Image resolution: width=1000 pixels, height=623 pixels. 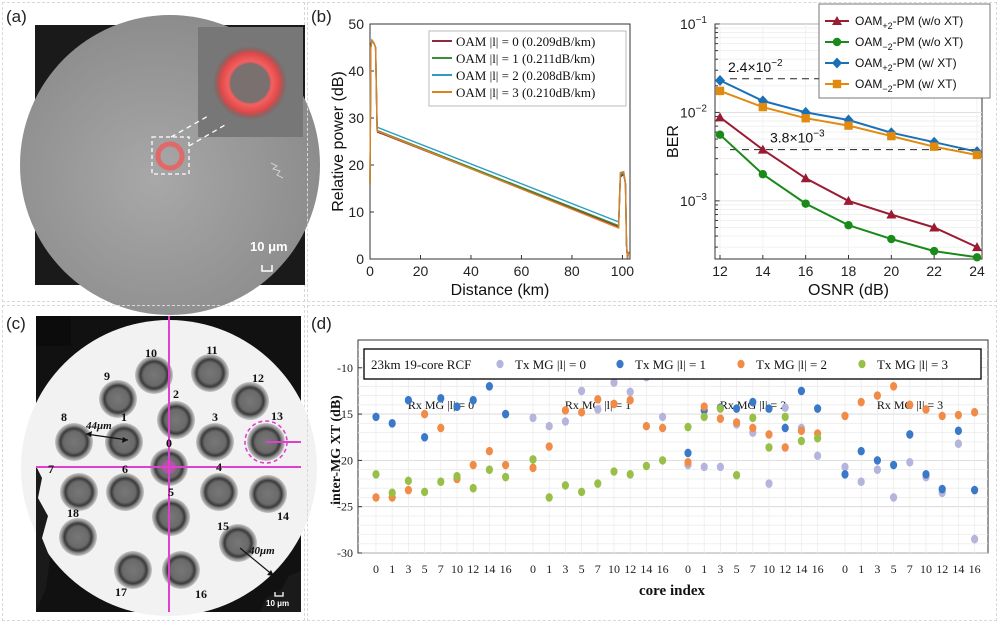 I want to click on core-label-10: 10, so click(x=151, y=353).